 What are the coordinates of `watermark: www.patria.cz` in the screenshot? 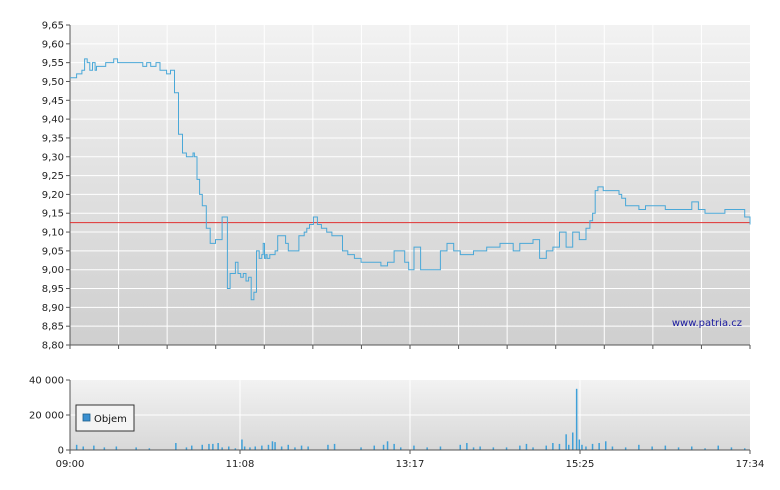 It's located at (707, 323).